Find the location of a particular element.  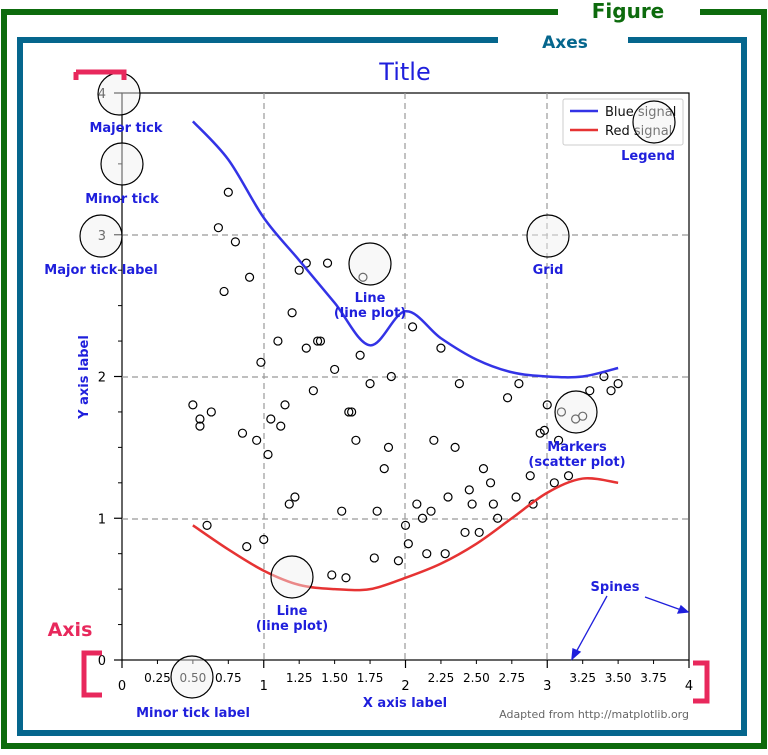

markers-annotation-line1: Markers is located at coordinates (577, 447).